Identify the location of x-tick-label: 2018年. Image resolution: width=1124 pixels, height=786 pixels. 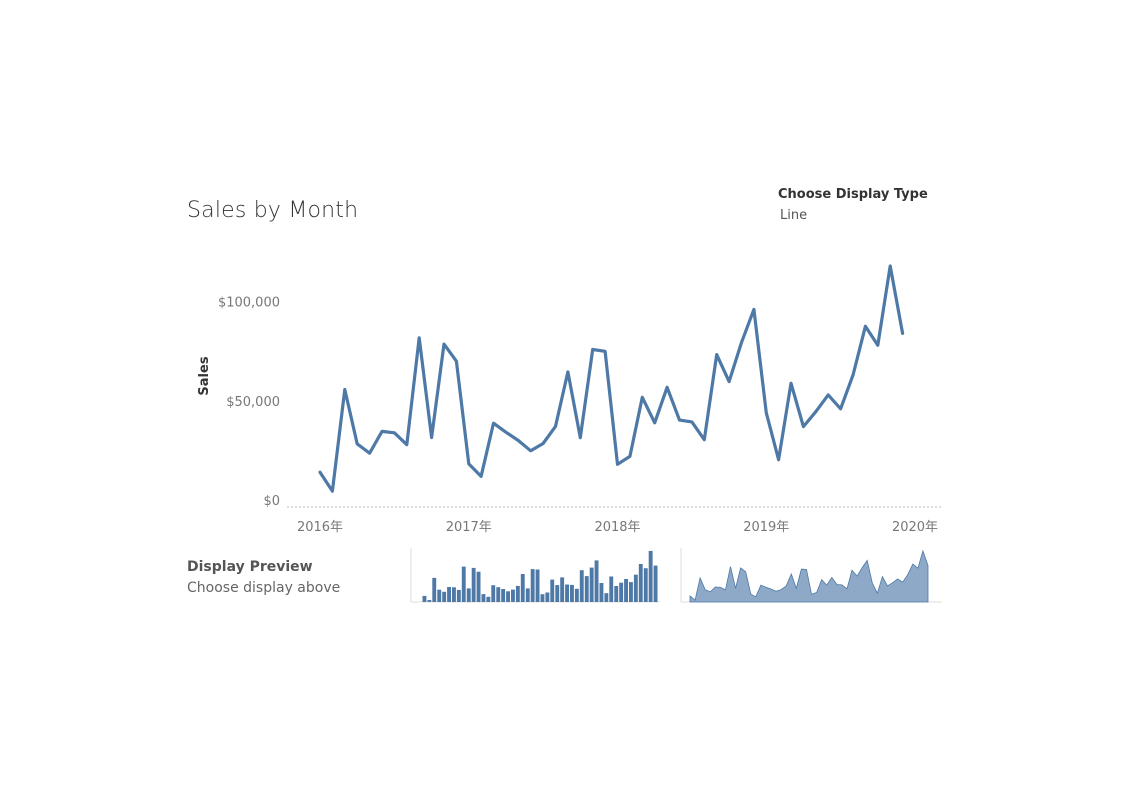
(617, 527).